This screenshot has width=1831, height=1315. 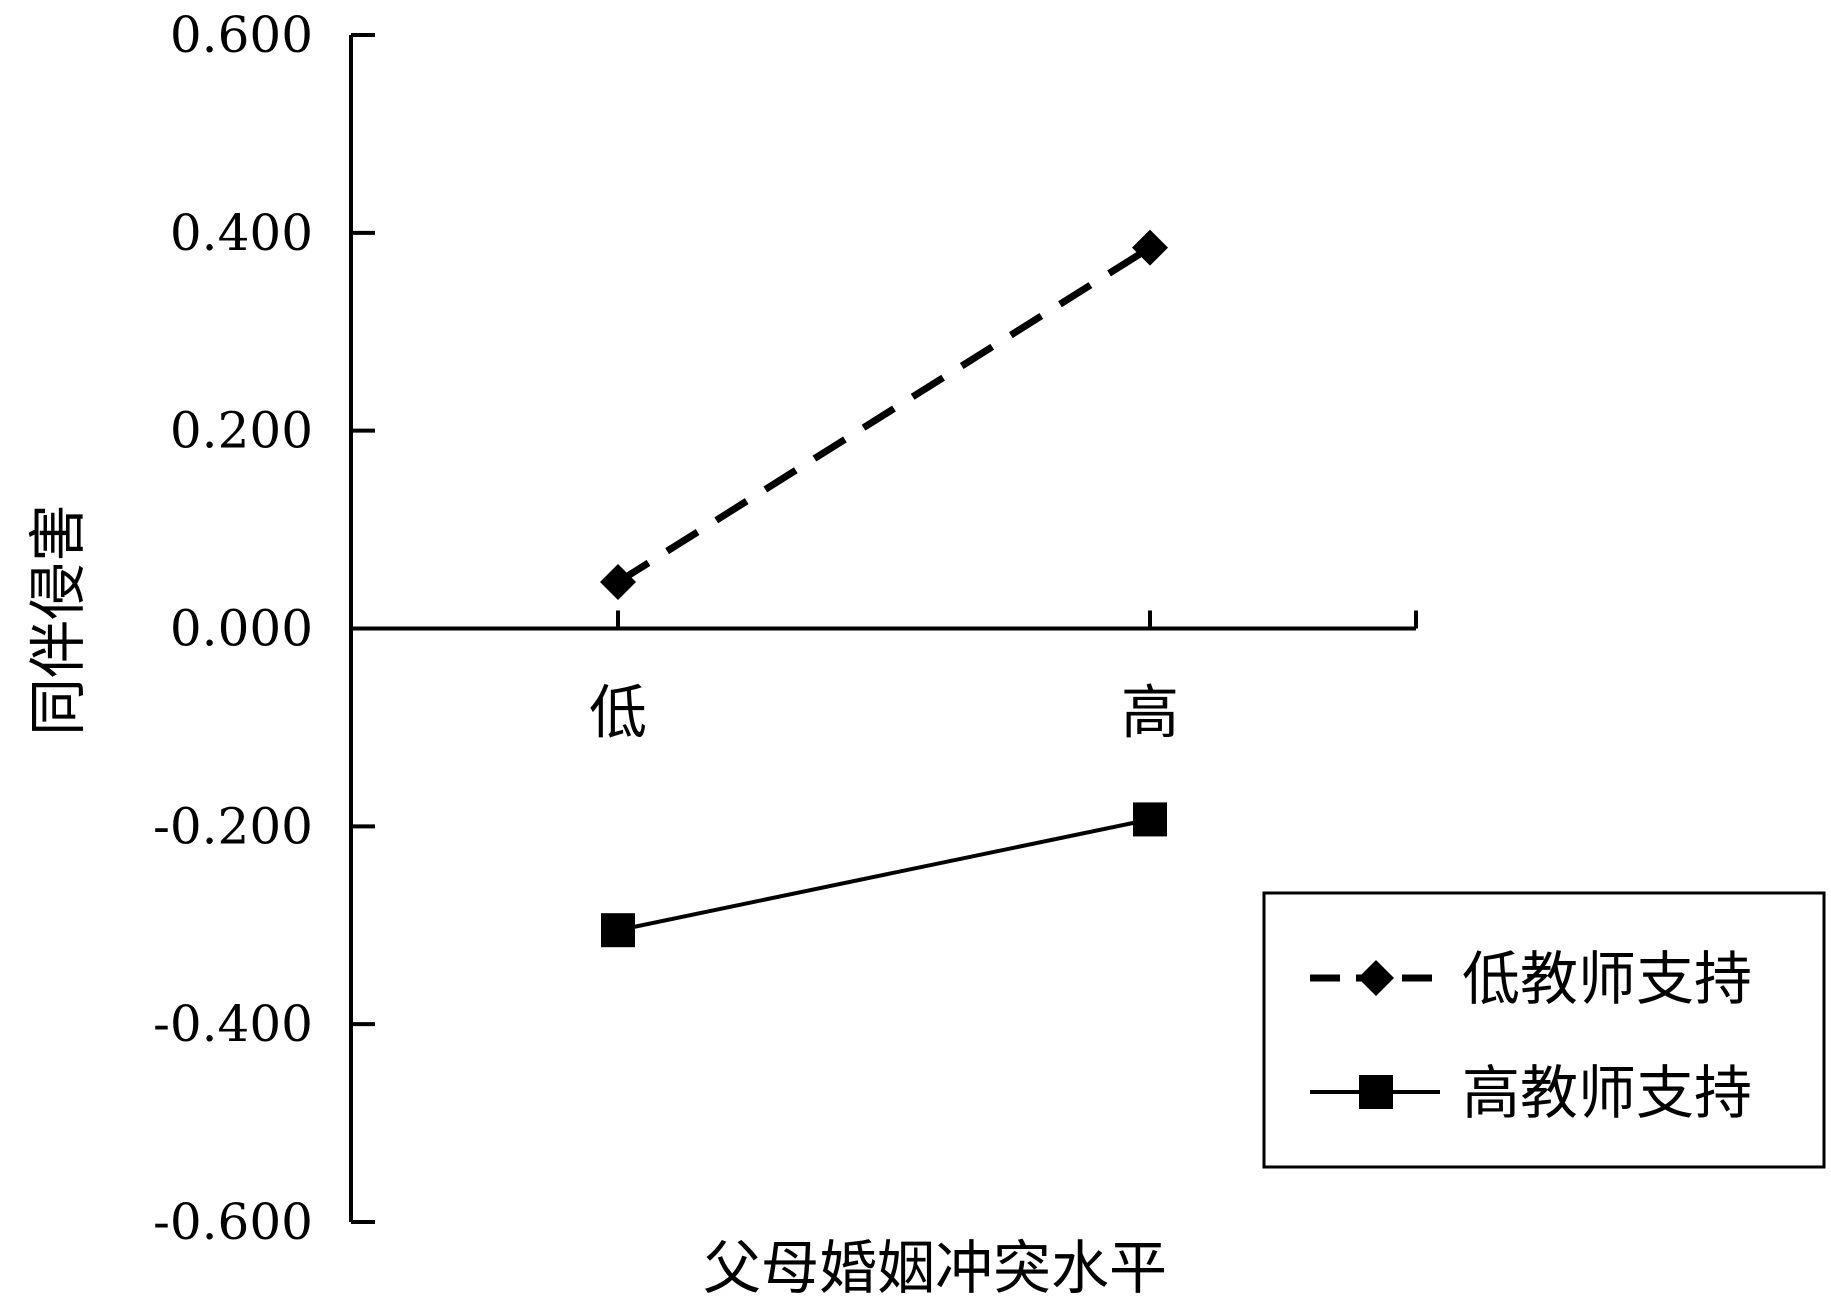 I want to click on y-tick-label: -0.400, so click(x=233, y=1024).